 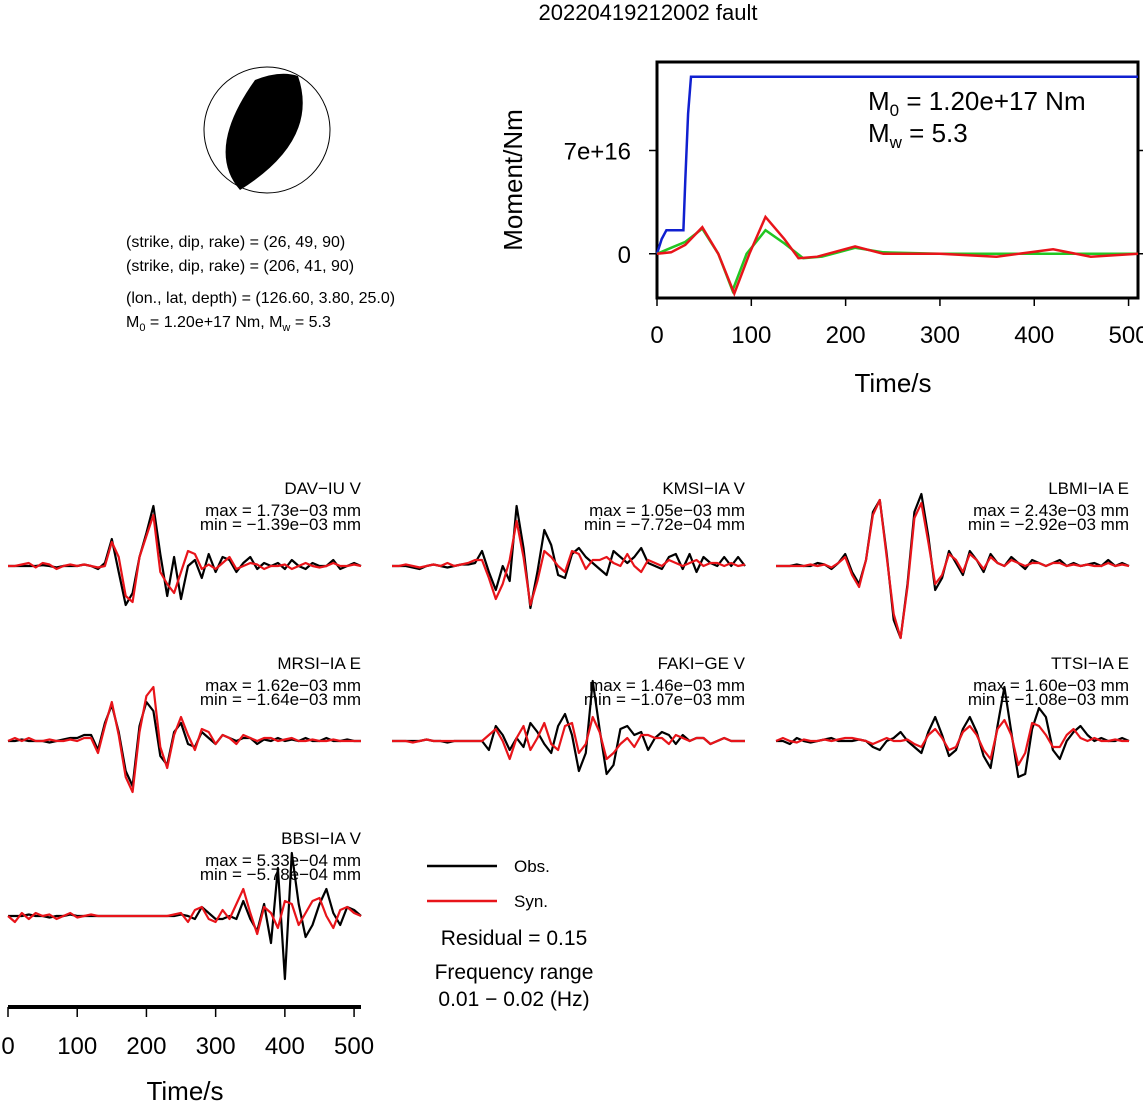 What do you see at coordinates (1034, 335) in the screenshot?
I see `moment-xtick-label: 400` at bounding box center [1034, 335].